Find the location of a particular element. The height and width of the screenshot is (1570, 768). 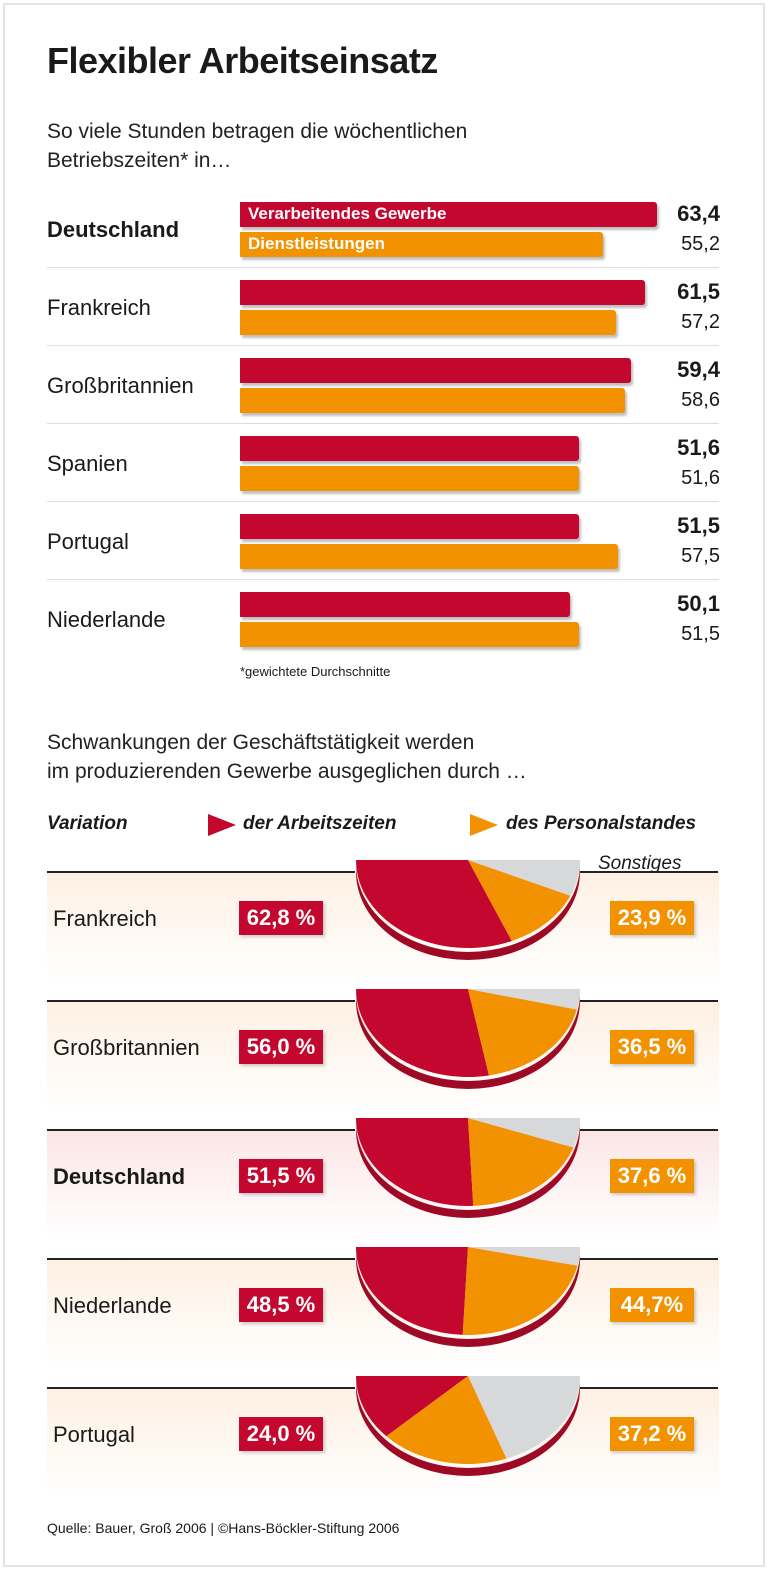

legend-title: Variation is located at coordinates (87, 823).